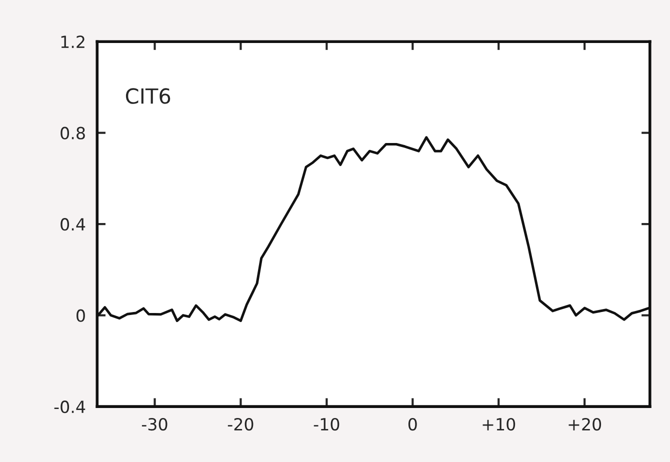 This screenshot has height=462, width=670. I want to click on y-tick-label: 1.2, so click(72, 42).